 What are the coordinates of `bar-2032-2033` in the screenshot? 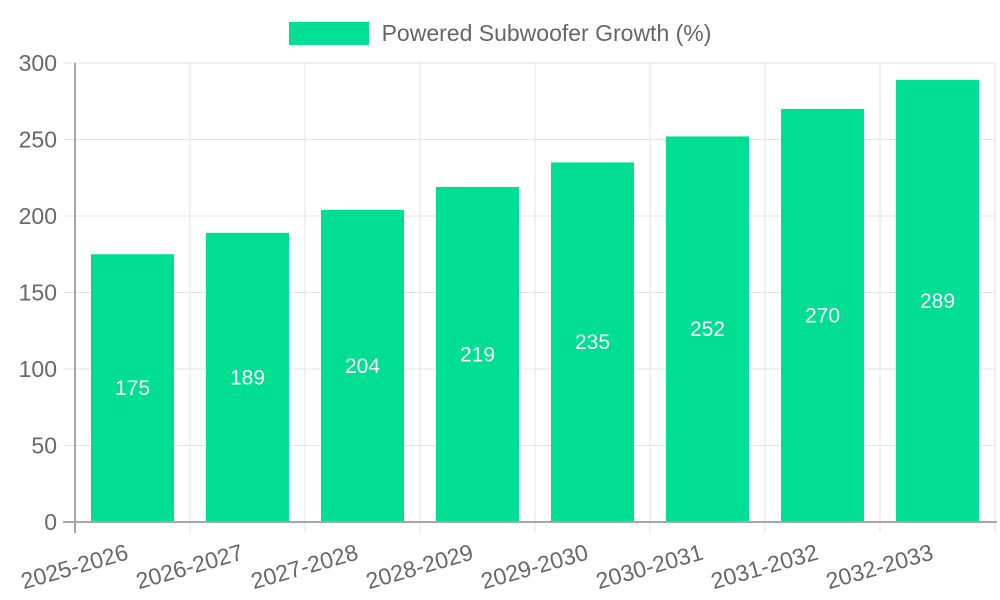 It's located at (937, 300).